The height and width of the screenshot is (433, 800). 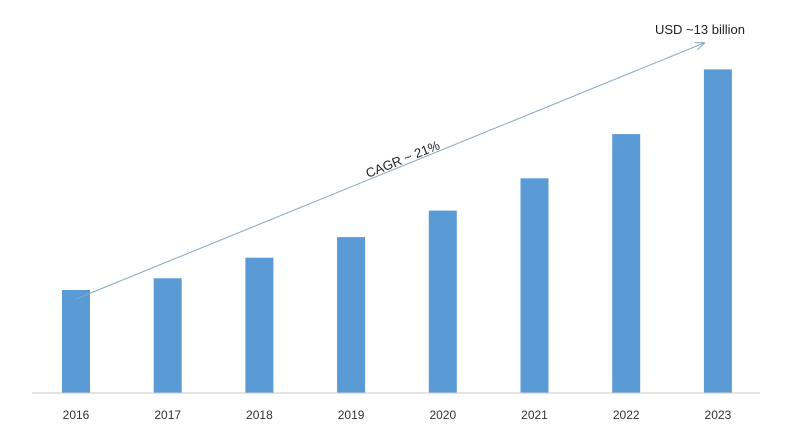 What do you see at coordinates (167, 335) in the screenshot?
I see `bar-2017` at bounding box center [167, 335].